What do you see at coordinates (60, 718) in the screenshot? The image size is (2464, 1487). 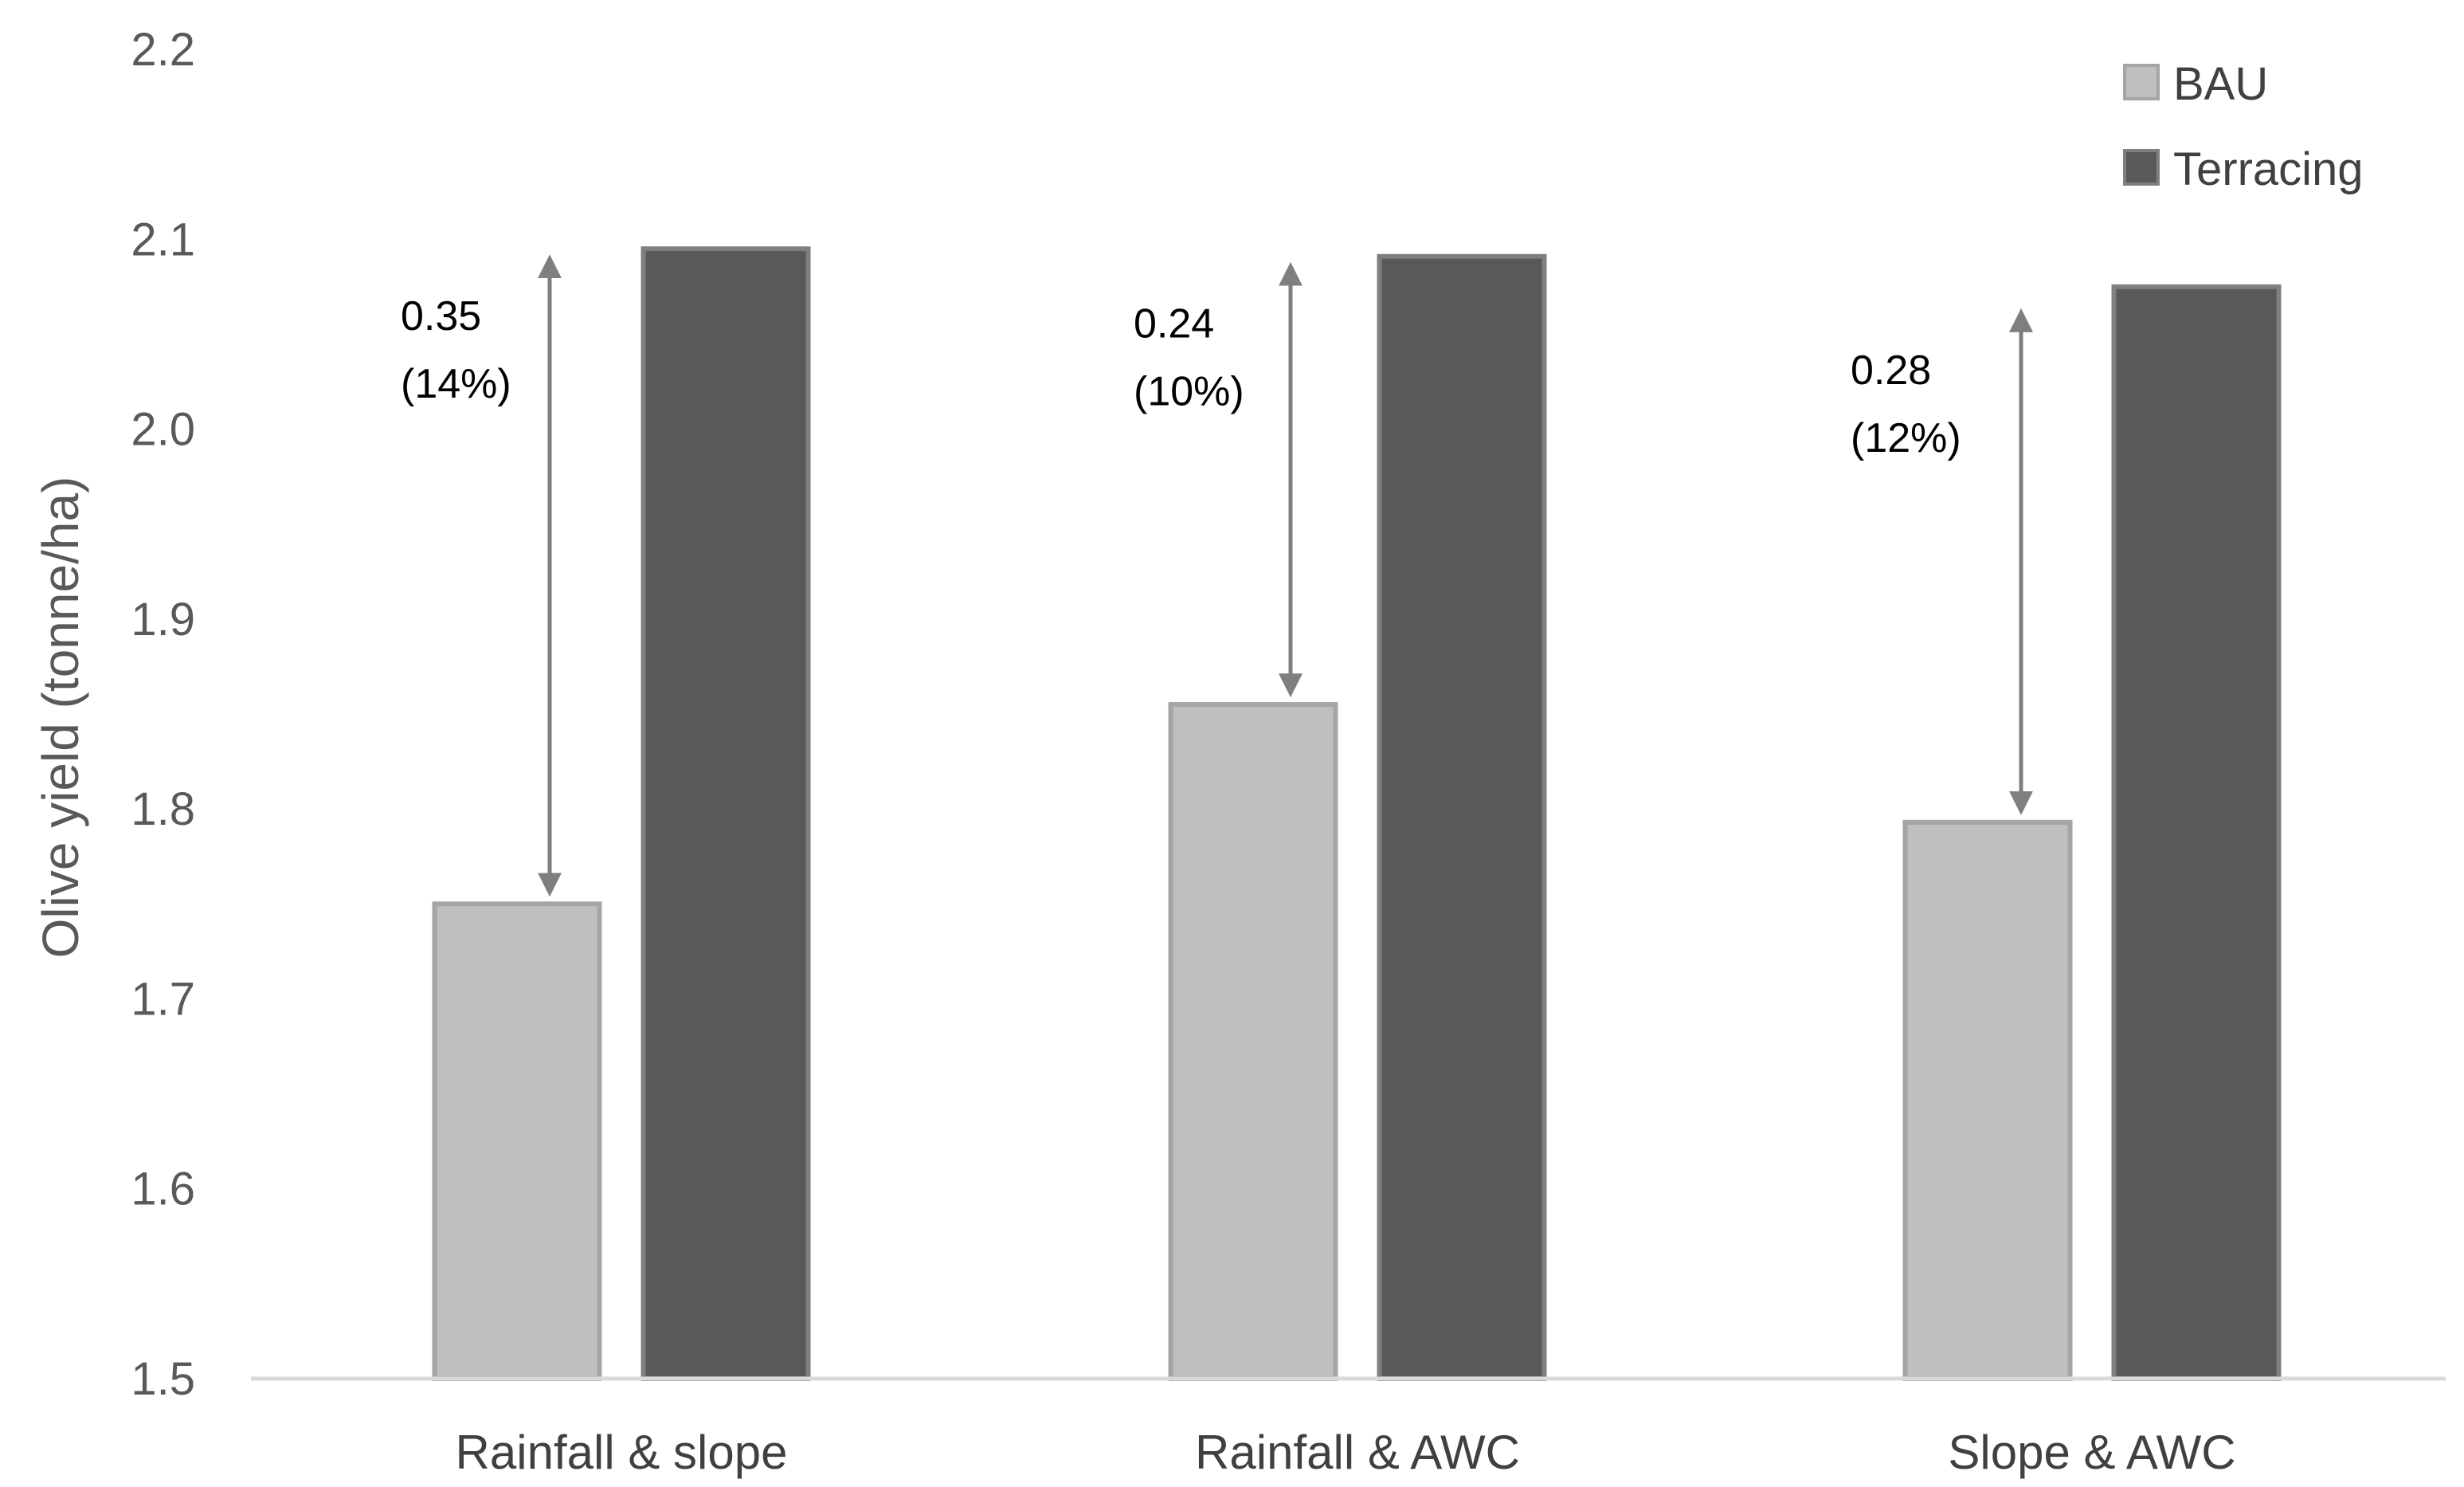 I see `y-axis-title: Olive yield (tonne/ha)` at bounding box center [60, 718].